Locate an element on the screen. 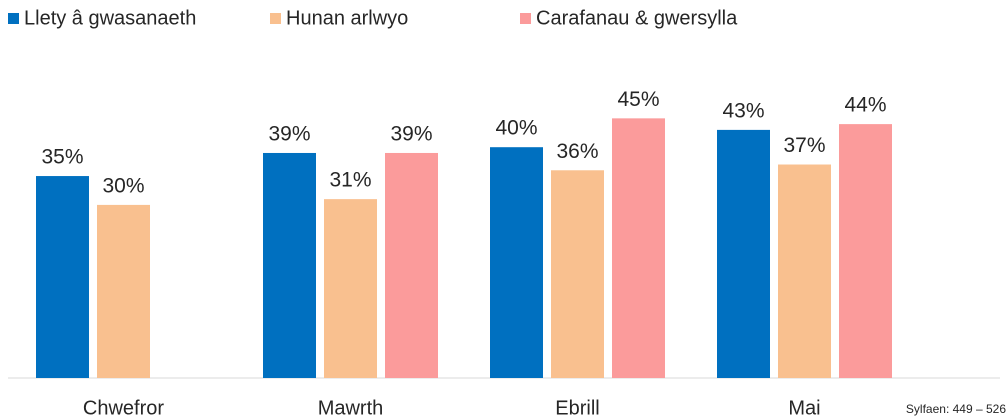 This screenshot has height=419, width=1008. x-tick-label: Mai is located at coordinates (804, 408).